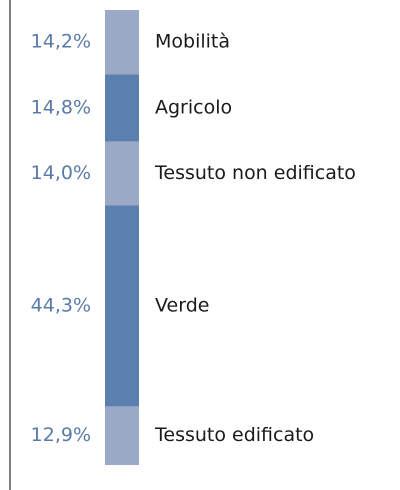 Image resolution: width=400 pixels, height=490 pixels. I want to click on value-label: 12,9%, so click(61, 435).